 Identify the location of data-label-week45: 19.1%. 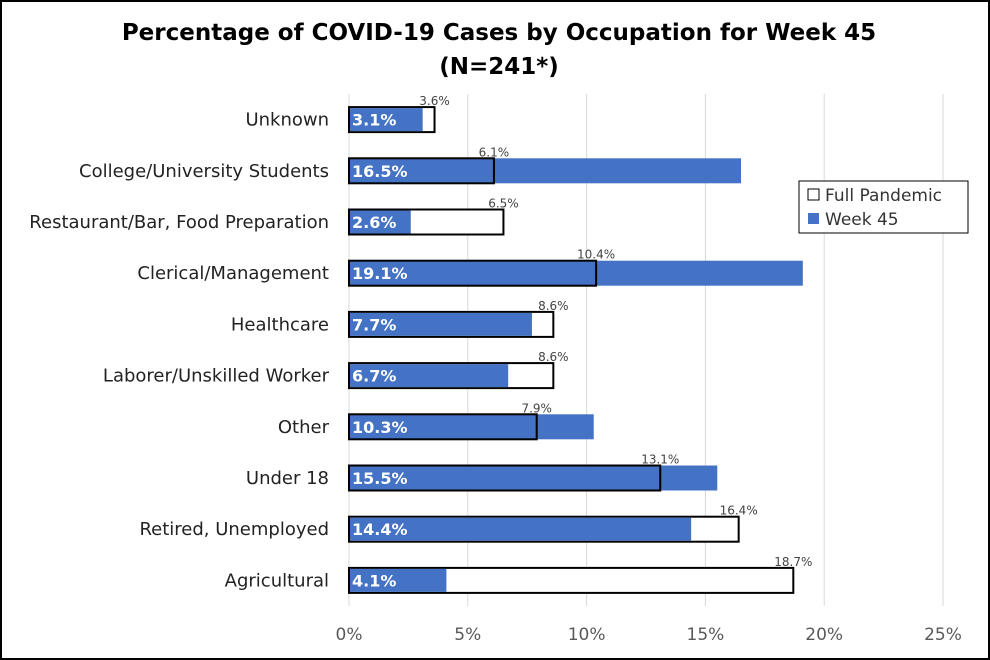
(380, 273).